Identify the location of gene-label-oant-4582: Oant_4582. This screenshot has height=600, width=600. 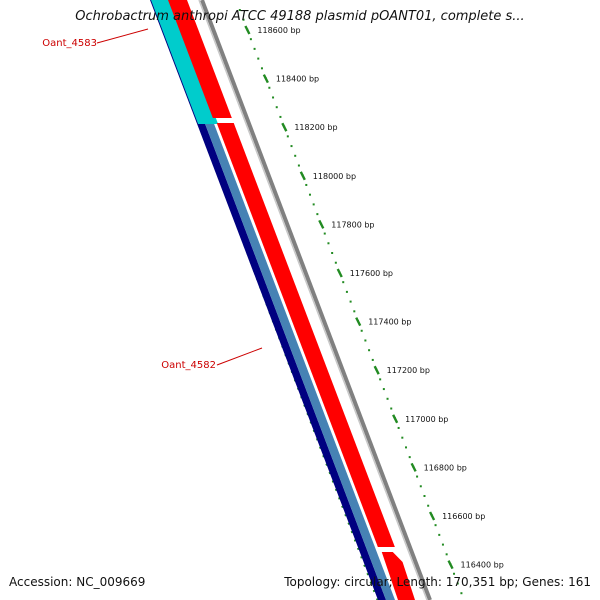
(212, 359).